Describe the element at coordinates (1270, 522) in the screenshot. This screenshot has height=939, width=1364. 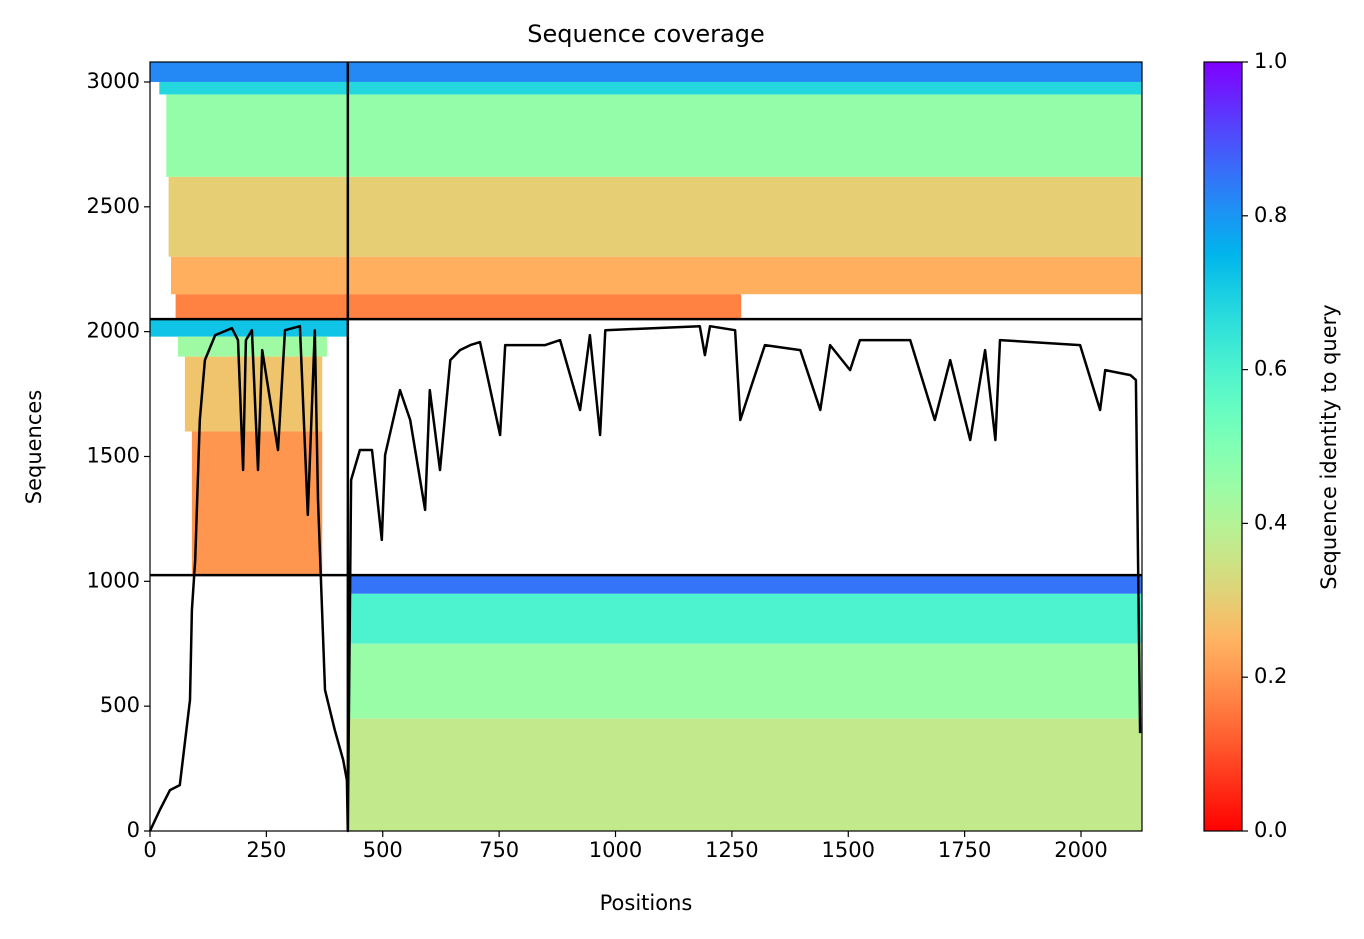
I see `colorbar-tick-label: 0.4` at that location.